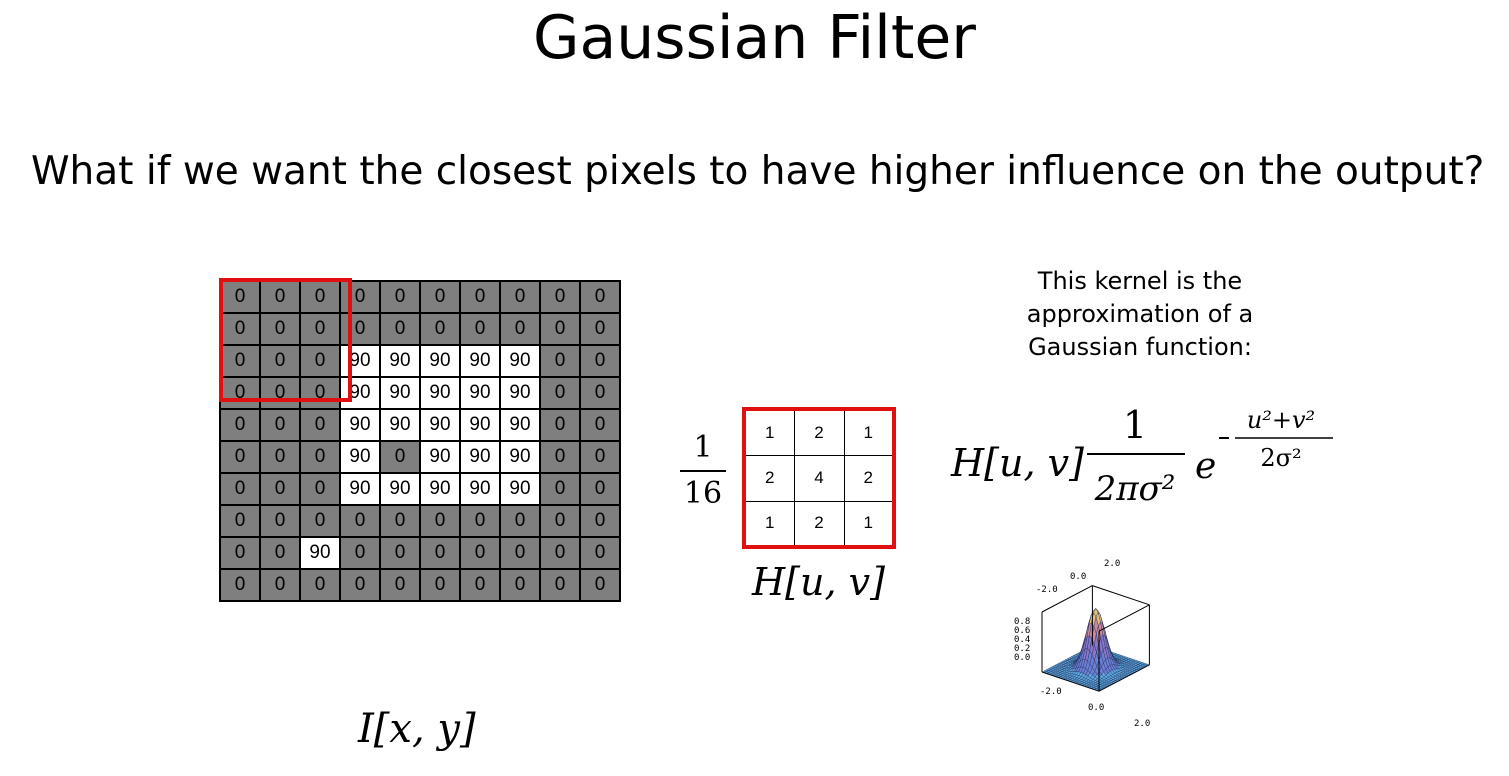  I want to click on formula-exp-numerator: u²+v², so click(1281, 420).